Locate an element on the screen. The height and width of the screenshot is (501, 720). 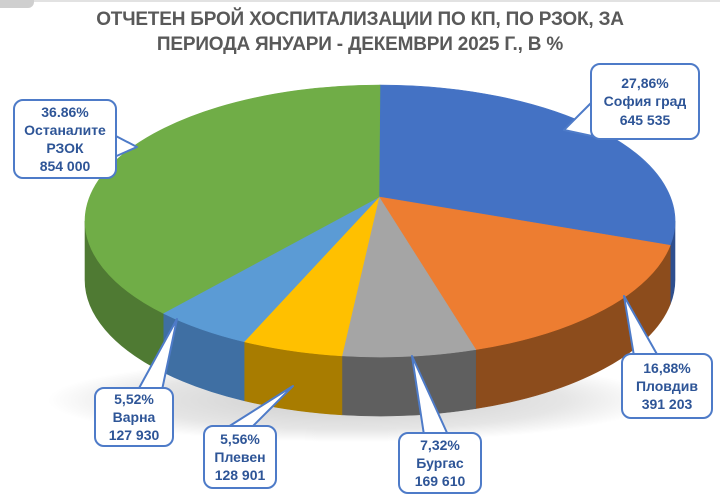
callout-value: 645 535 is located at coordinates (645, 119).